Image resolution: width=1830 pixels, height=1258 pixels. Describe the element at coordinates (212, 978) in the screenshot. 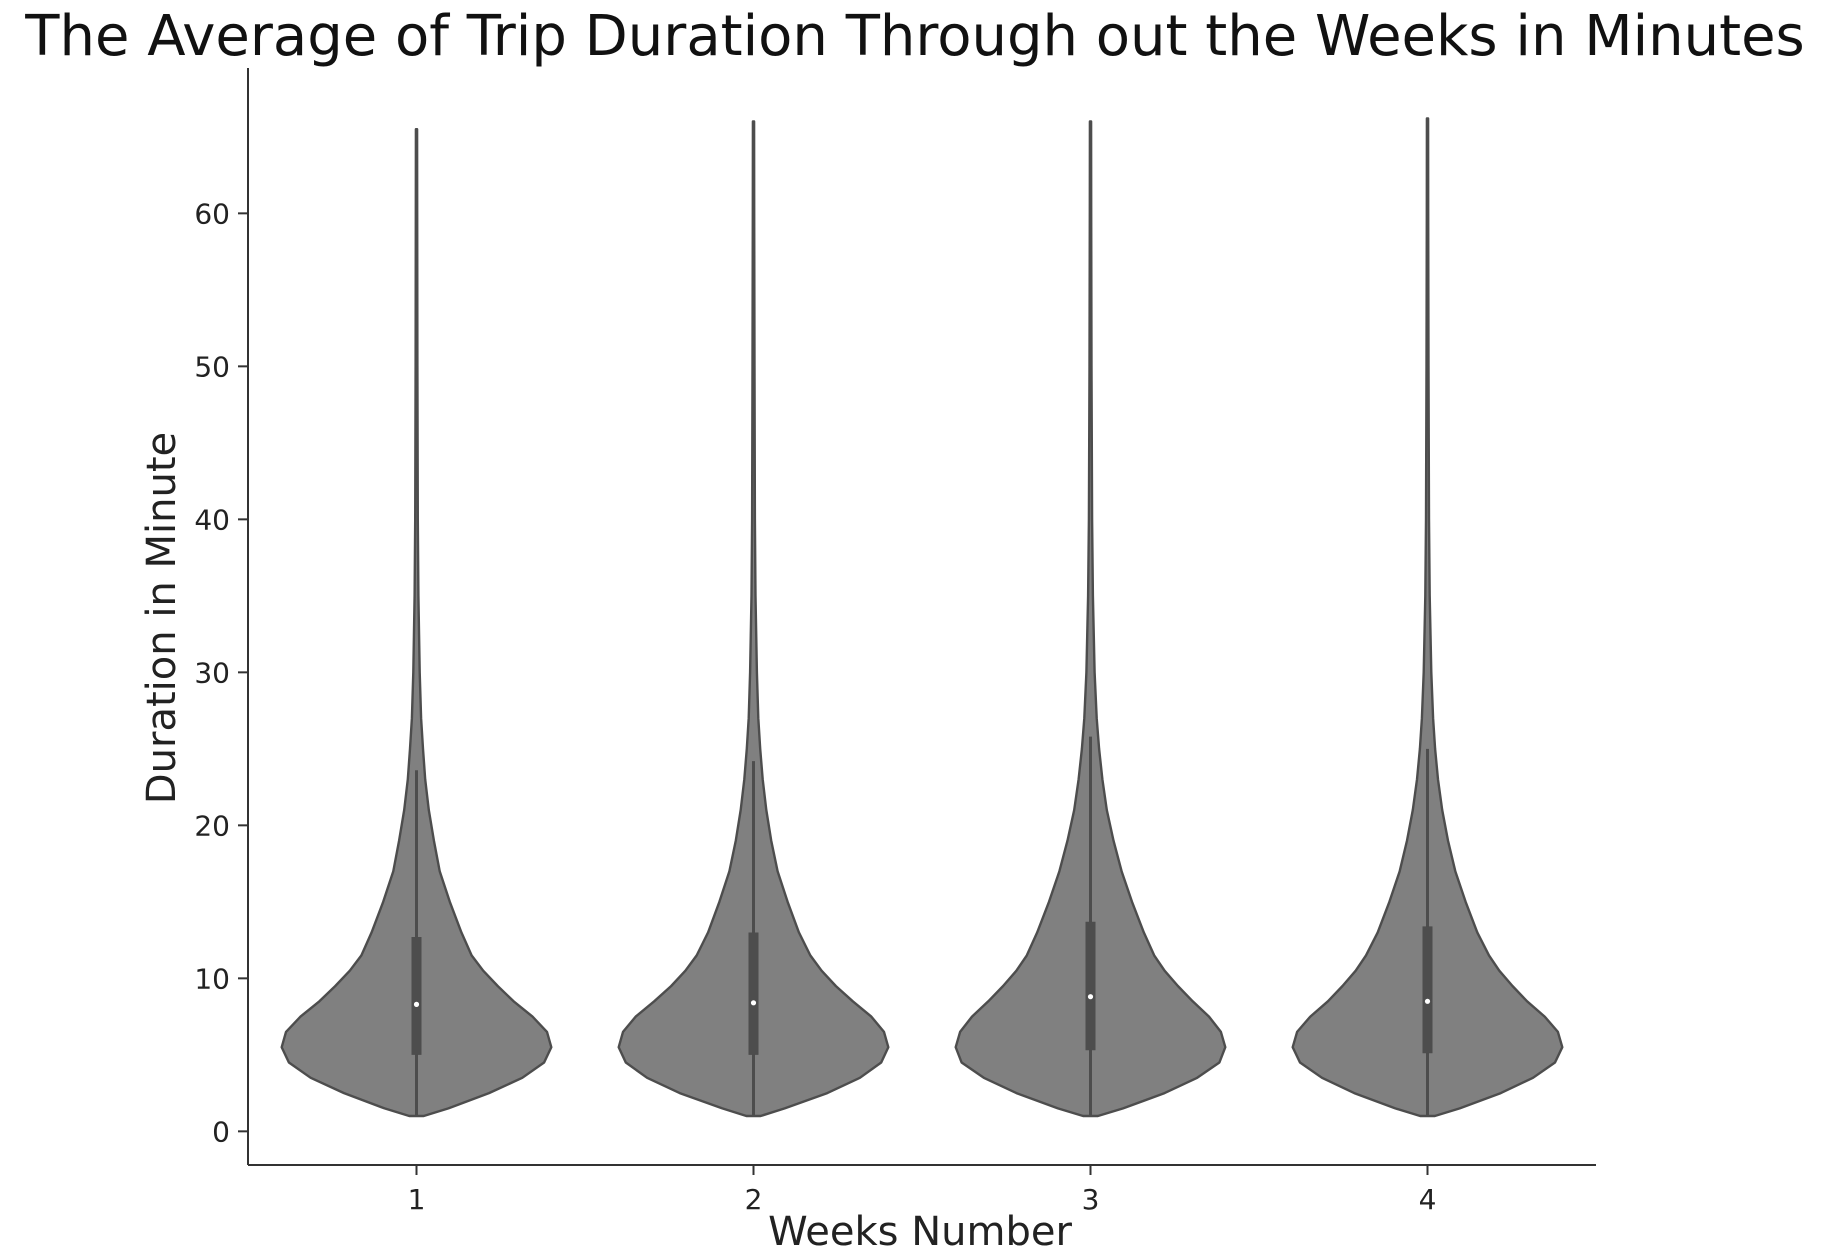

I see `y-tick-label: 10` at that location.